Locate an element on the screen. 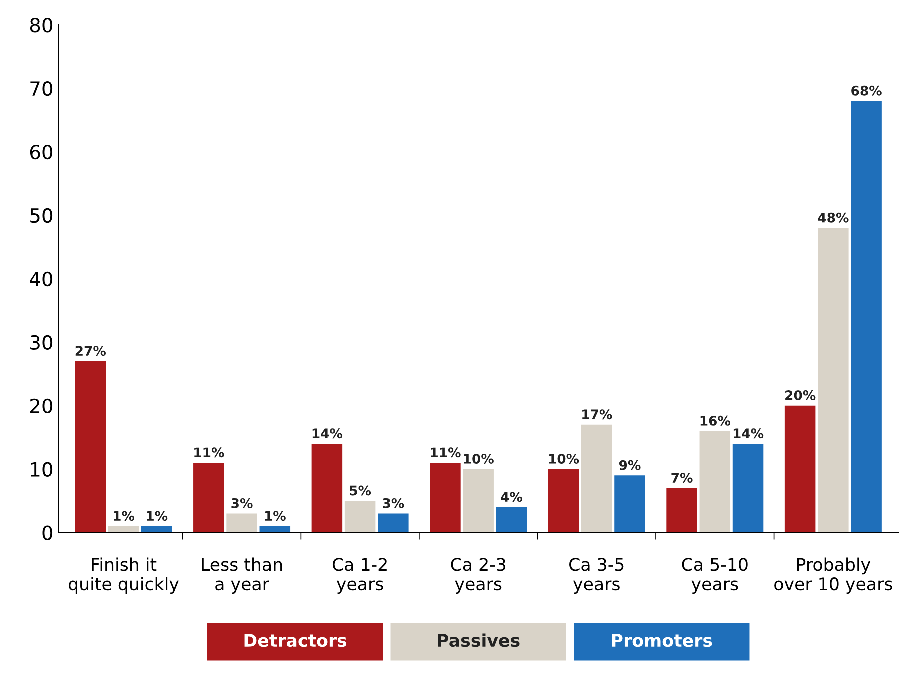 The height and width of the screenshot is (677, 903). text: Detractors is located at coordinates (295, 641).